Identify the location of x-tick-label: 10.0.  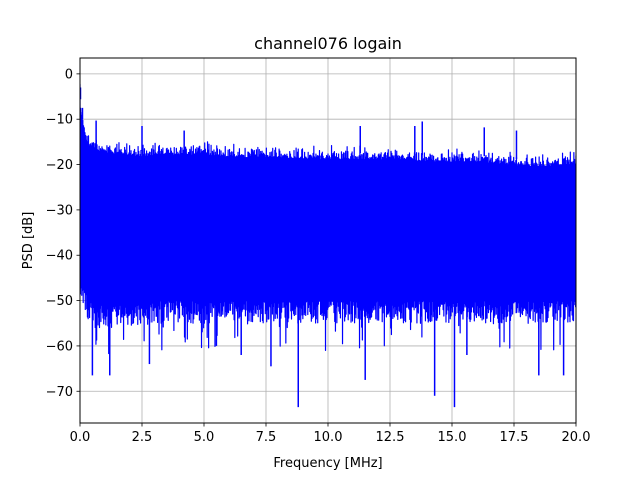
(328, 437).